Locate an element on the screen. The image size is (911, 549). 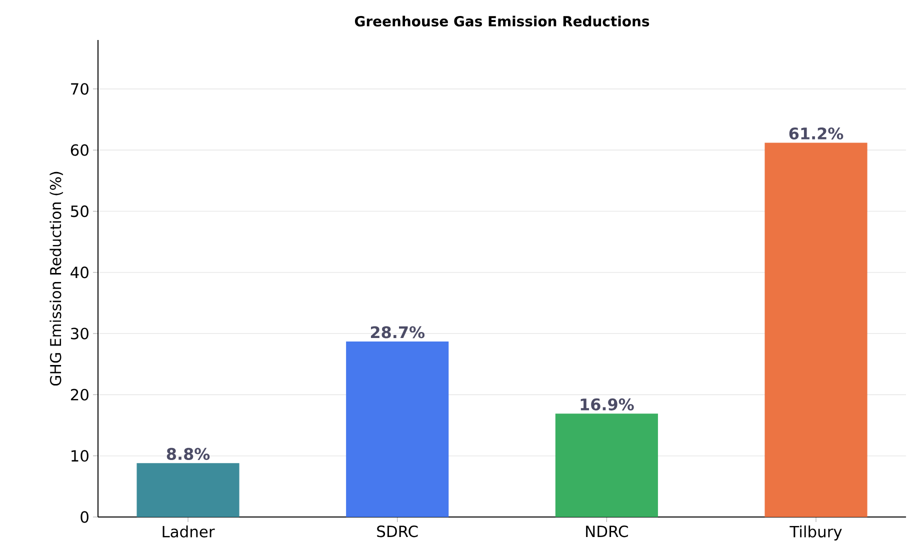
data-label: 61.2% is located at coordinates (816, 133).